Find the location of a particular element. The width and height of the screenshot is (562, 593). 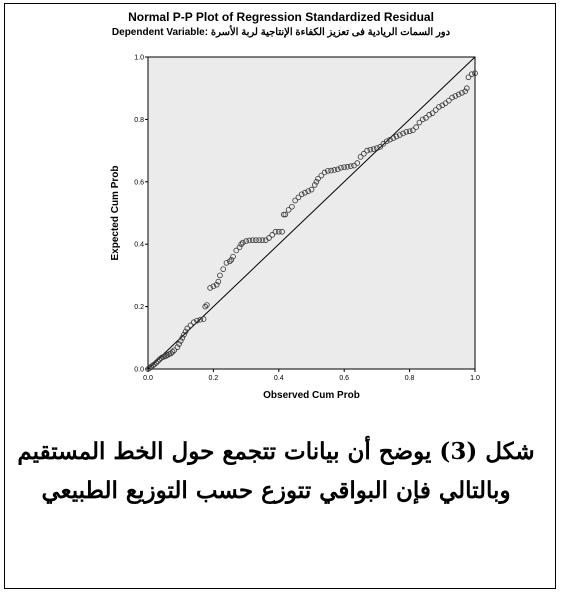

x-tick-label: 0.2 is located at coordinates (214, 378).